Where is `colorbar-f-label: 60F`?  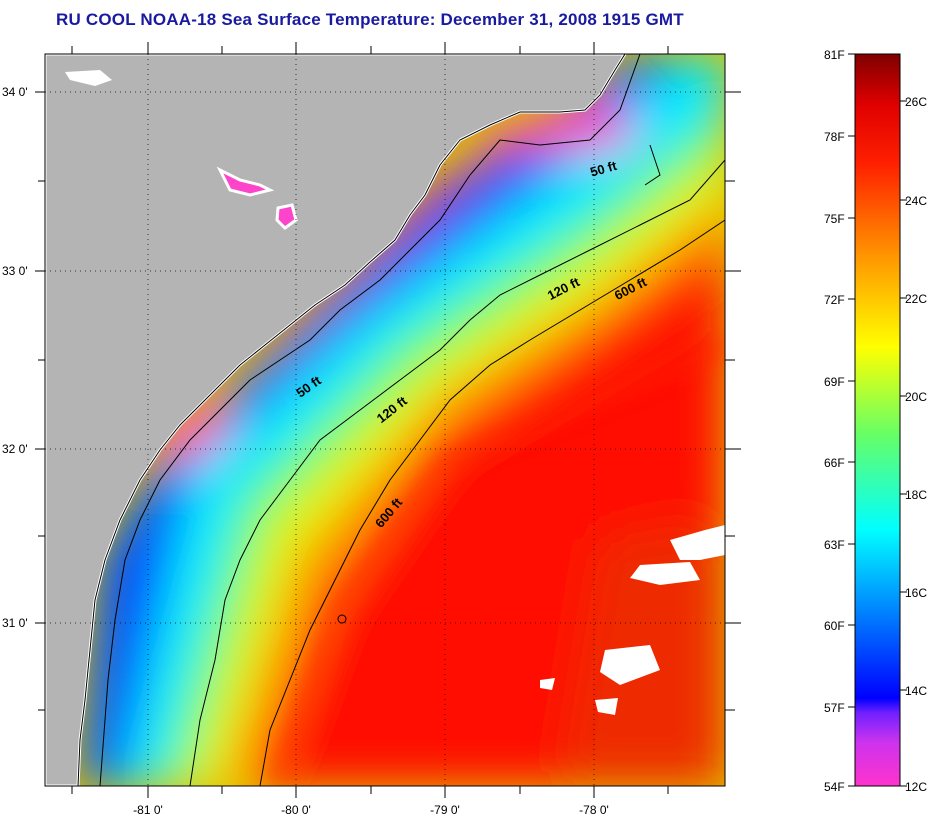
colorbar-f-label: 60F is located at coordinates (834, 626).